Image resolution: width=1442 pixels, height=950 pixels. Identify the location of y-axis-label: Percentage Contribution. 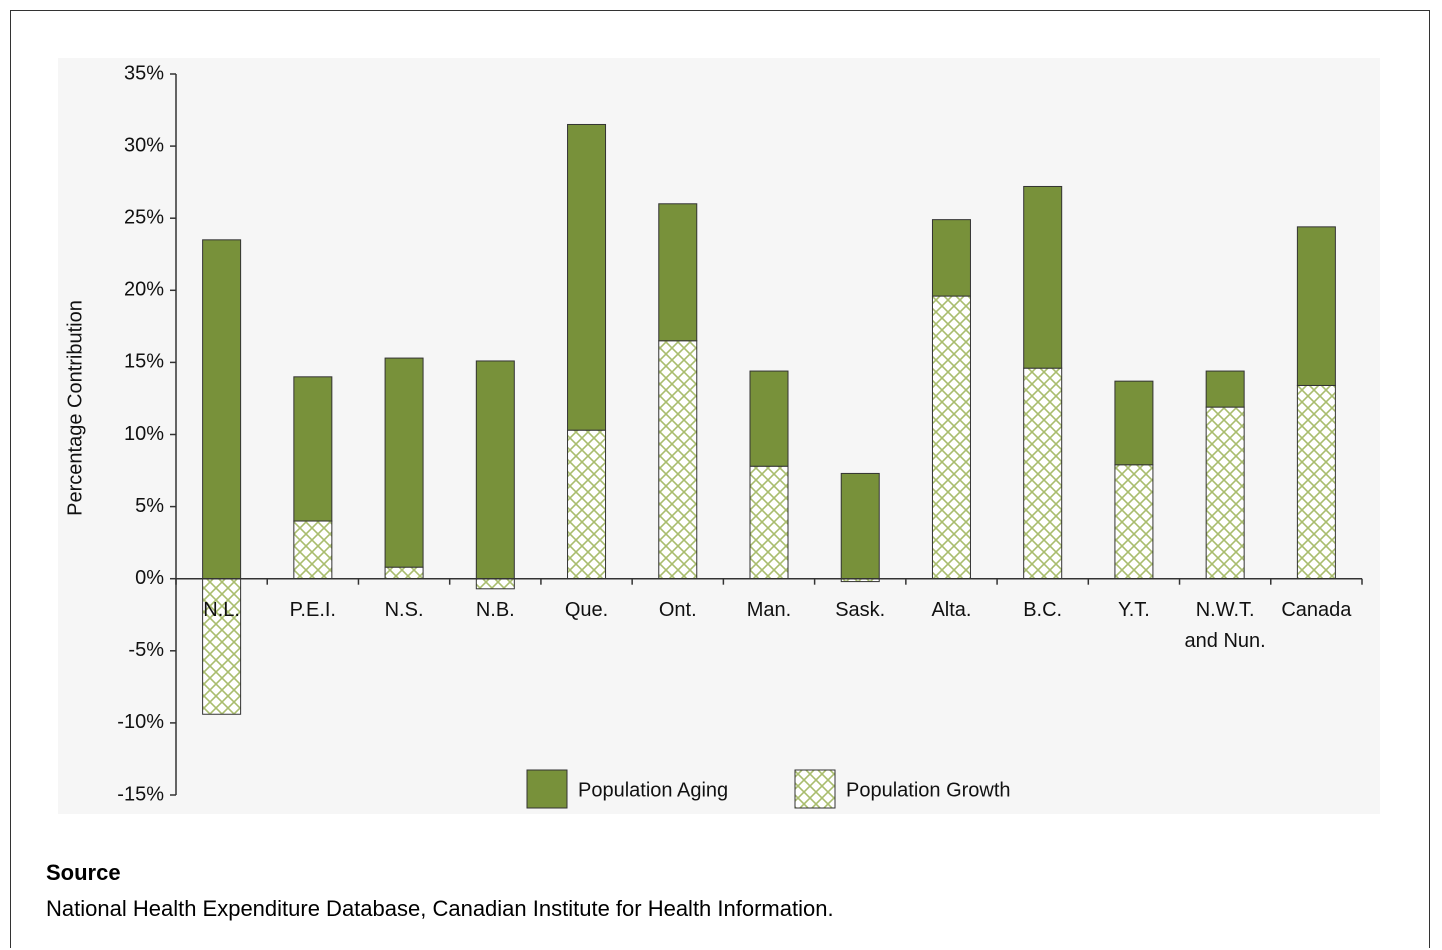
(75, 408).